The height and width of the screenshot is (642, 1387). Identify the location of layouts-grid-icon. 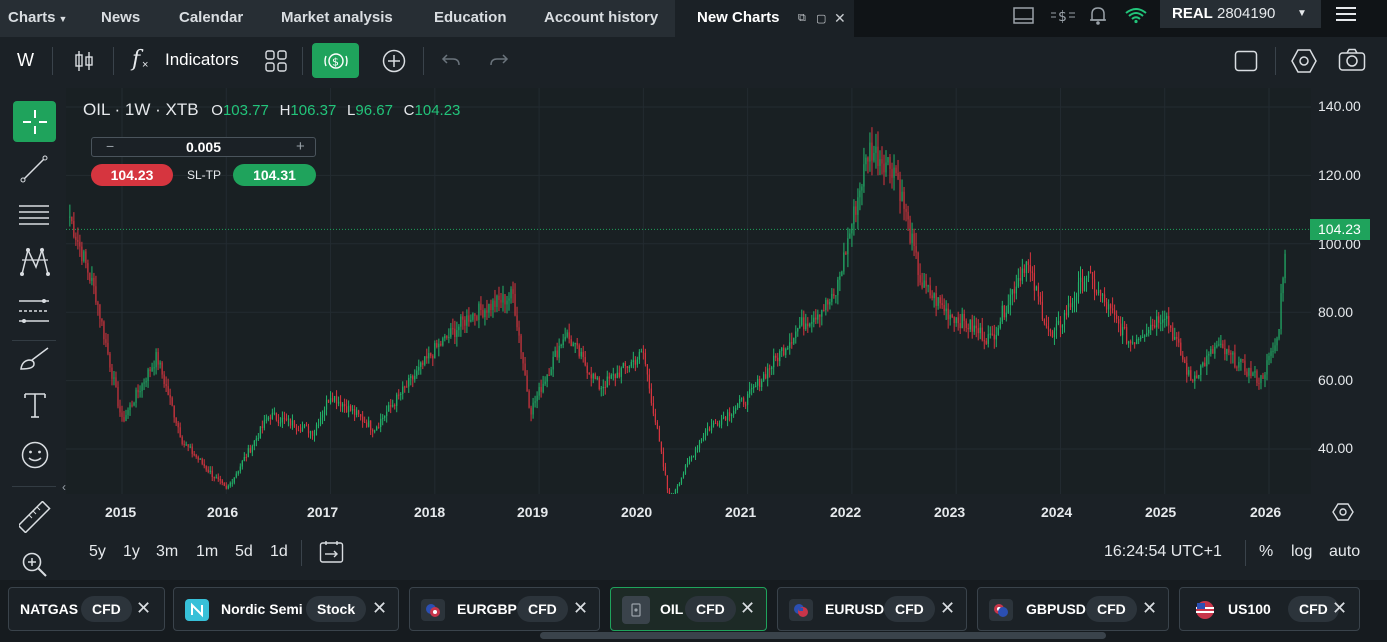
(276, 61).